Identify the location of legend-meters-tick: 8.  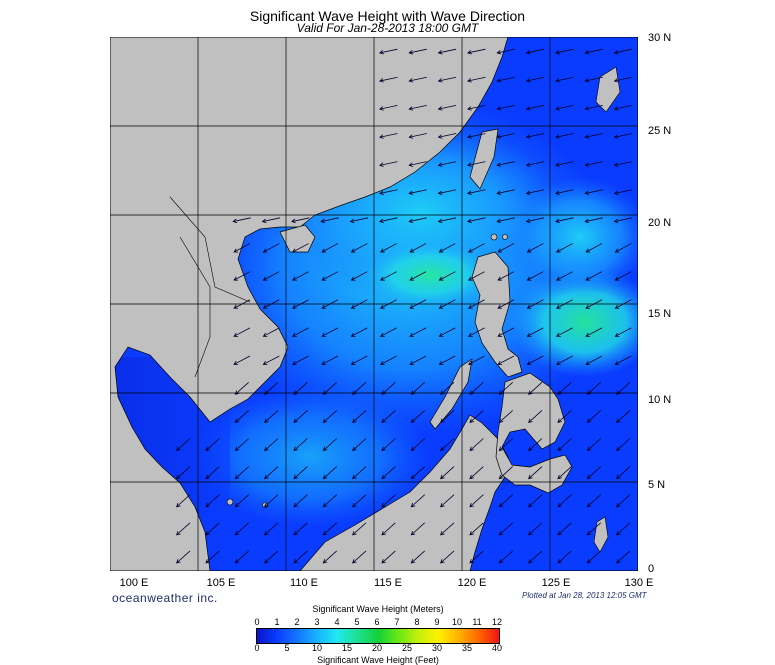
(417, 622).